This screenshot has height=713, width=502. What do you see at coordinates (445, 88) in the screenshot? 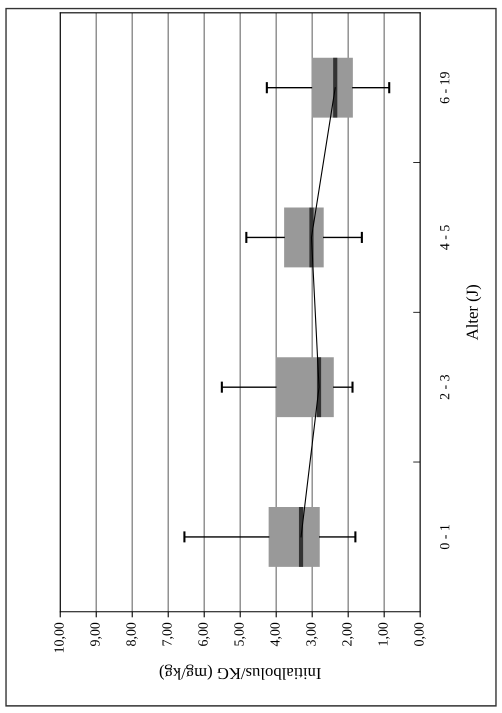
I see `y-tick-label: 6 - 19` at bounding box center [445, 88].